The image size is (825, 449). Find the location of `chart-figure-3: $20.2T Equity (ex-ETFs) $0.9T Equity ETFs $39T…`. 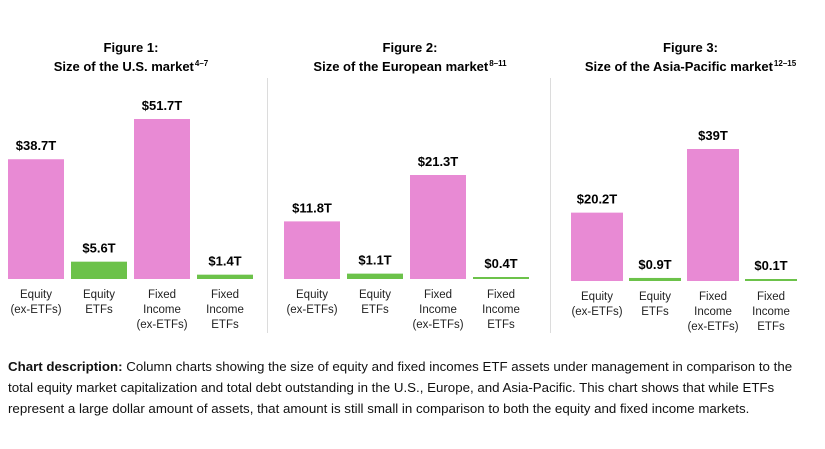

chart-figure-3: $20.2T Equity (ex-ETFs) $0.9T Equity ETFs $39T… is located at coordinates (684, 230).